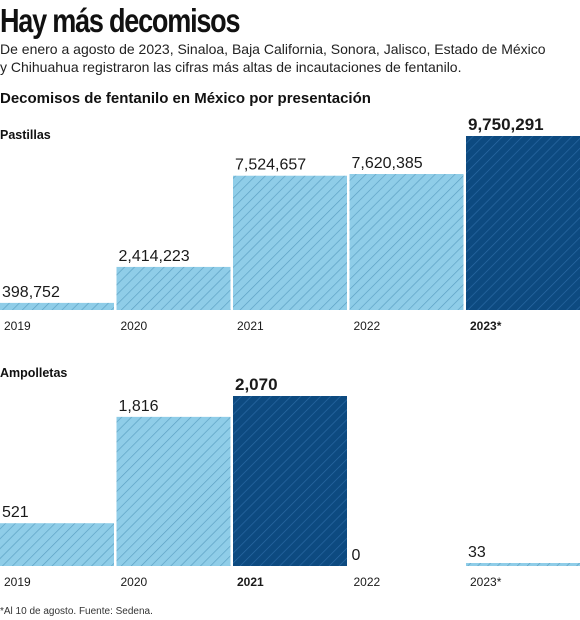 The image size is (580, 620). Describe the element at coordinates (356, 555) in the screenshot. I see `value-label-2022: 0` at that location.